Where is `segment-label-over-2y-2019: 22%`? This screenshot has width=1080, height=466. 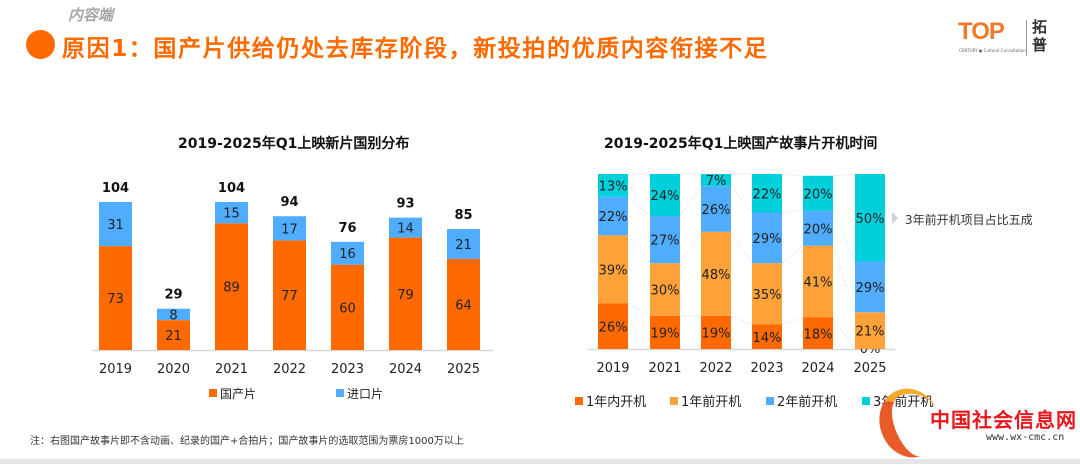
segment-label-over-2y-2019: 22% is located at coordinates (613, 217).